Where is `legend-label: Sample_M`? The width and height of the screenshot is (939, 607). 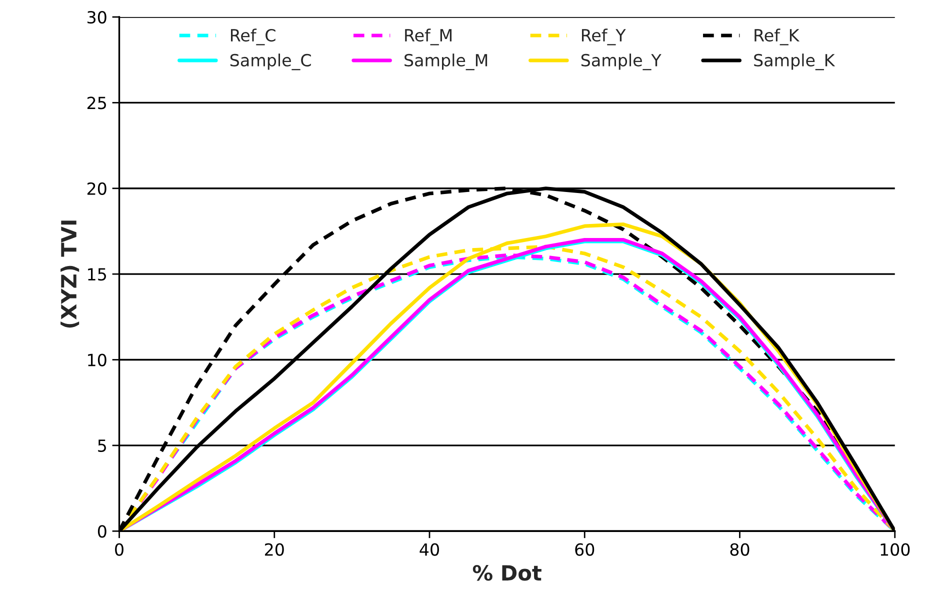 legend-label: Sample_M is located at coordinates (446, 62).